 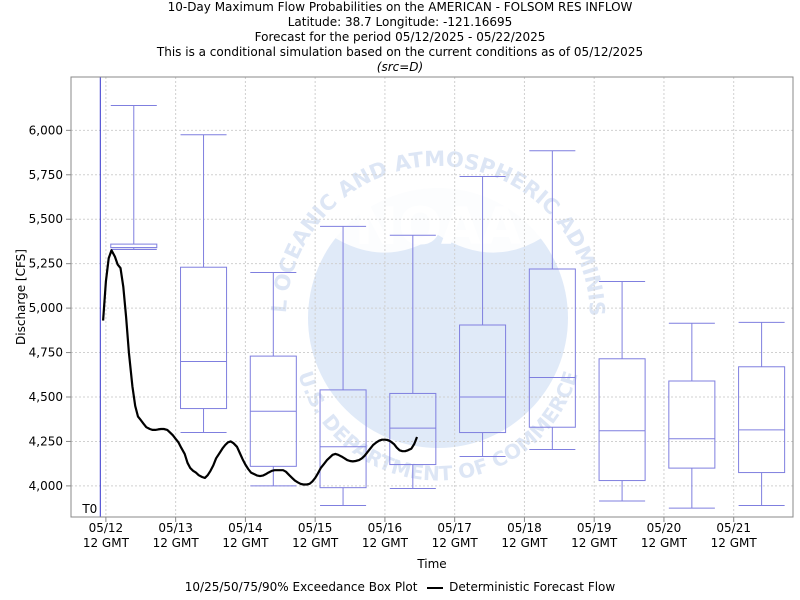 What do you see at coordinates (438, 318) in the screenshot?
I see `watermark-disc` at bounding box center [438, 318].